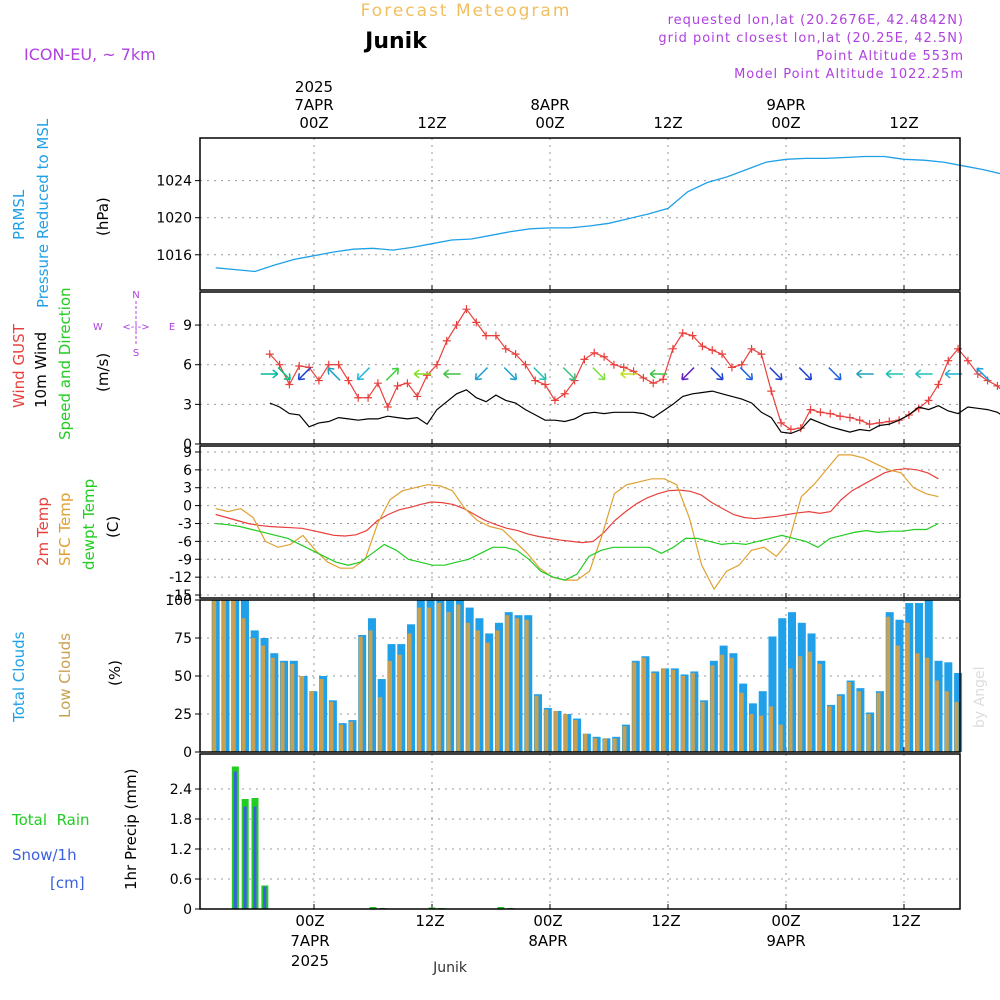 Image resolution: width=1000 pixels, height=1000 pixels. Describe the element at coordinates (269, 374) in the screenshot. I see `wind-arrow-e` at that location.